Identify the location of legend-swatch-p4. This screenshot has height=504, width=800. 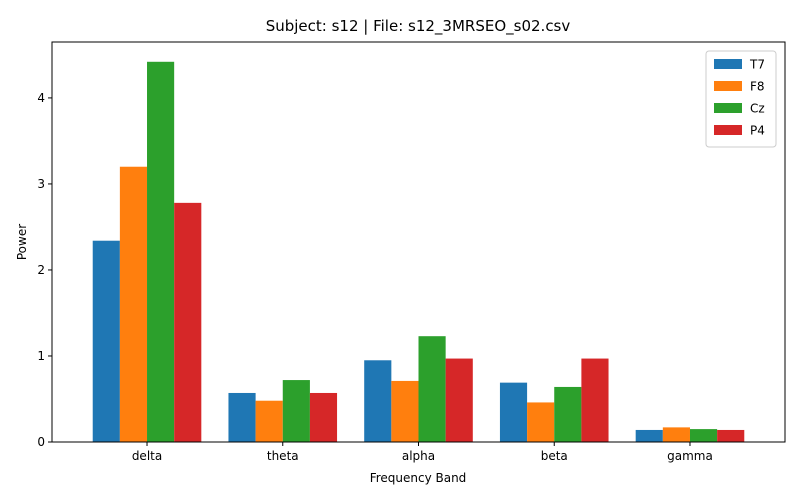
(728, 130).